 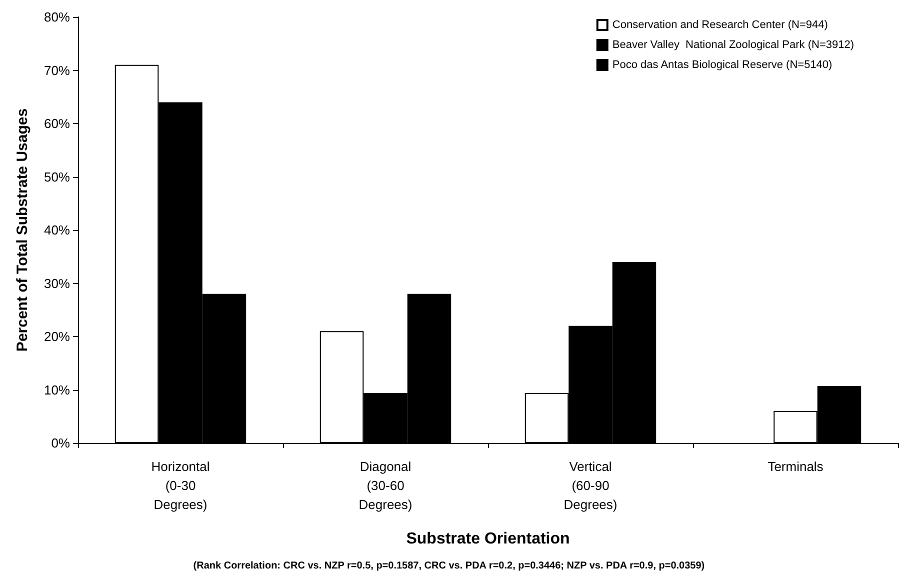 I want to click on x-tick-label: Diagonal (30-60 Degrees), so click(x=385, y=485).